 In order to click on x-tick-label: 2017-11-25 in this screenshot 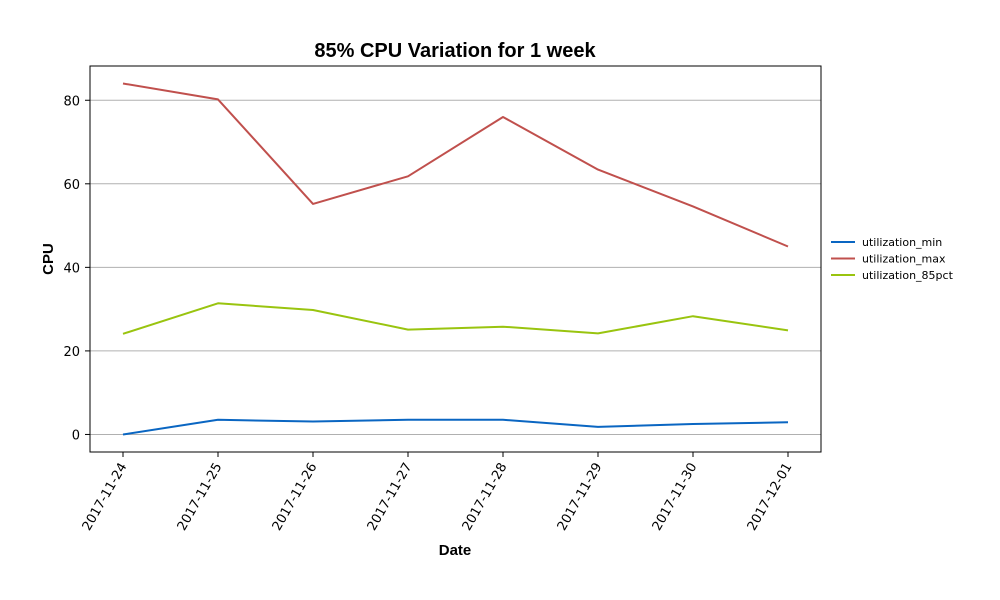, I will do `click(200, 497)`.